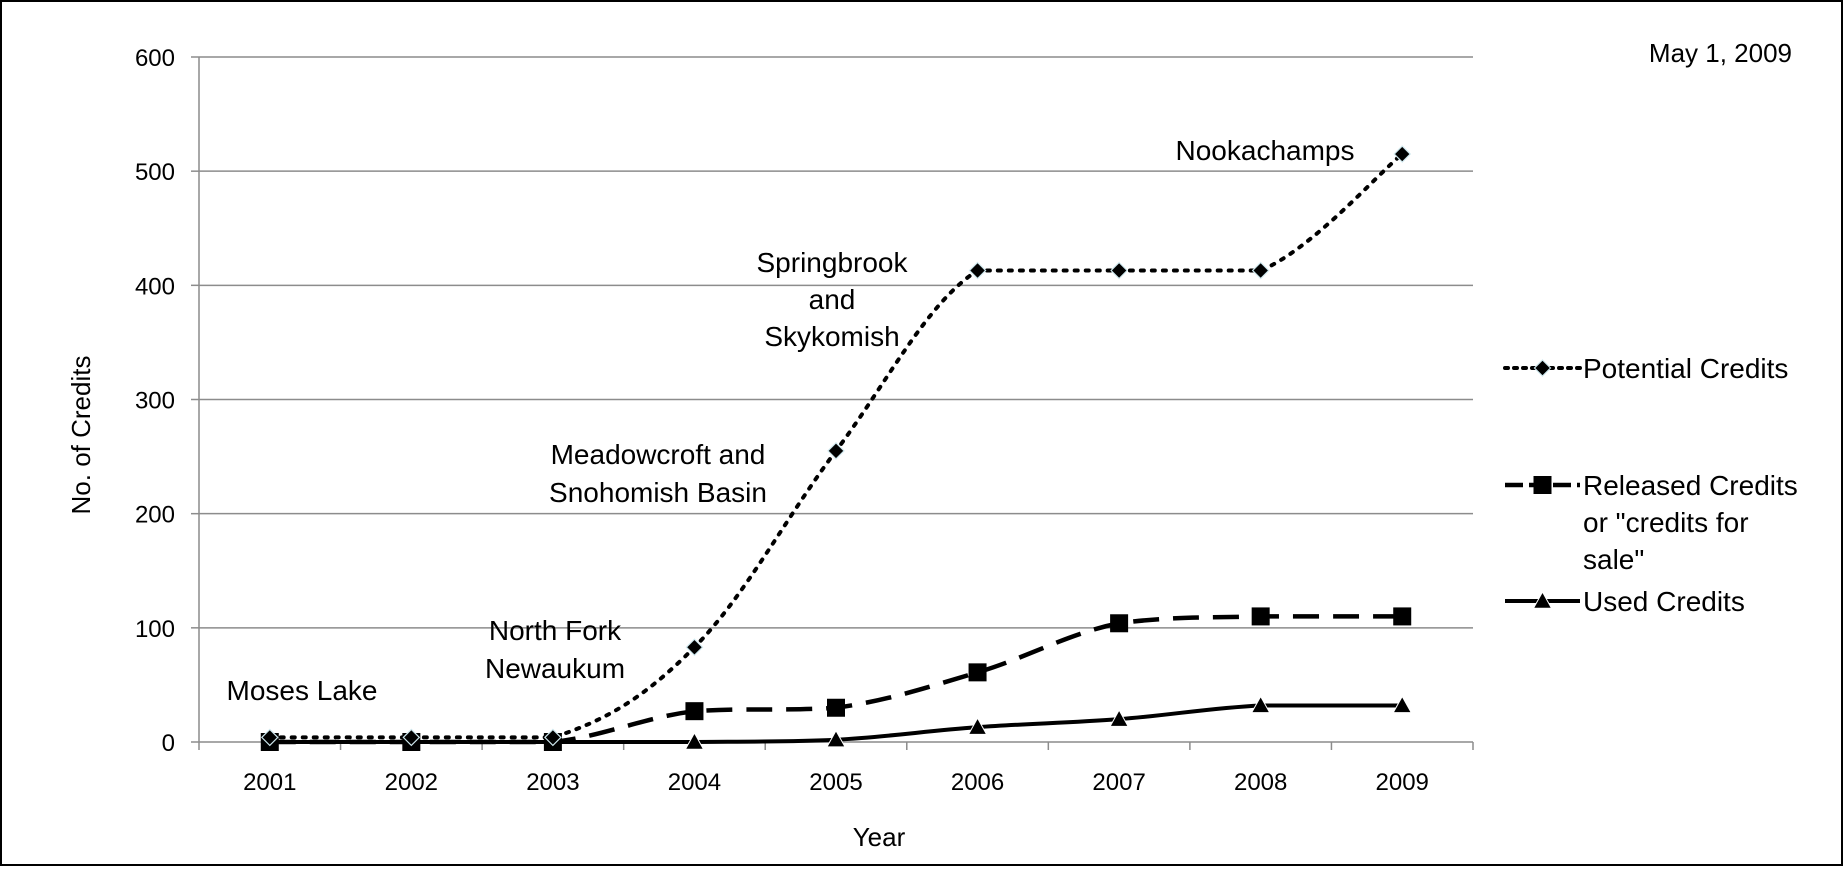  What do you see at coordinates (155, 286) in the screenshot?
I see `y-tick-label: 400` at bounding box center [155, 286].